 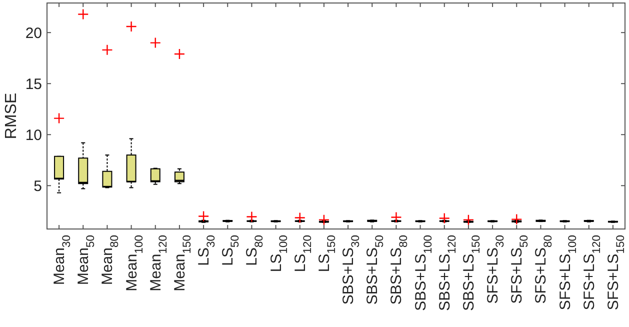 I want to click on y-tick-label: 15, so click(x=33, y=84).